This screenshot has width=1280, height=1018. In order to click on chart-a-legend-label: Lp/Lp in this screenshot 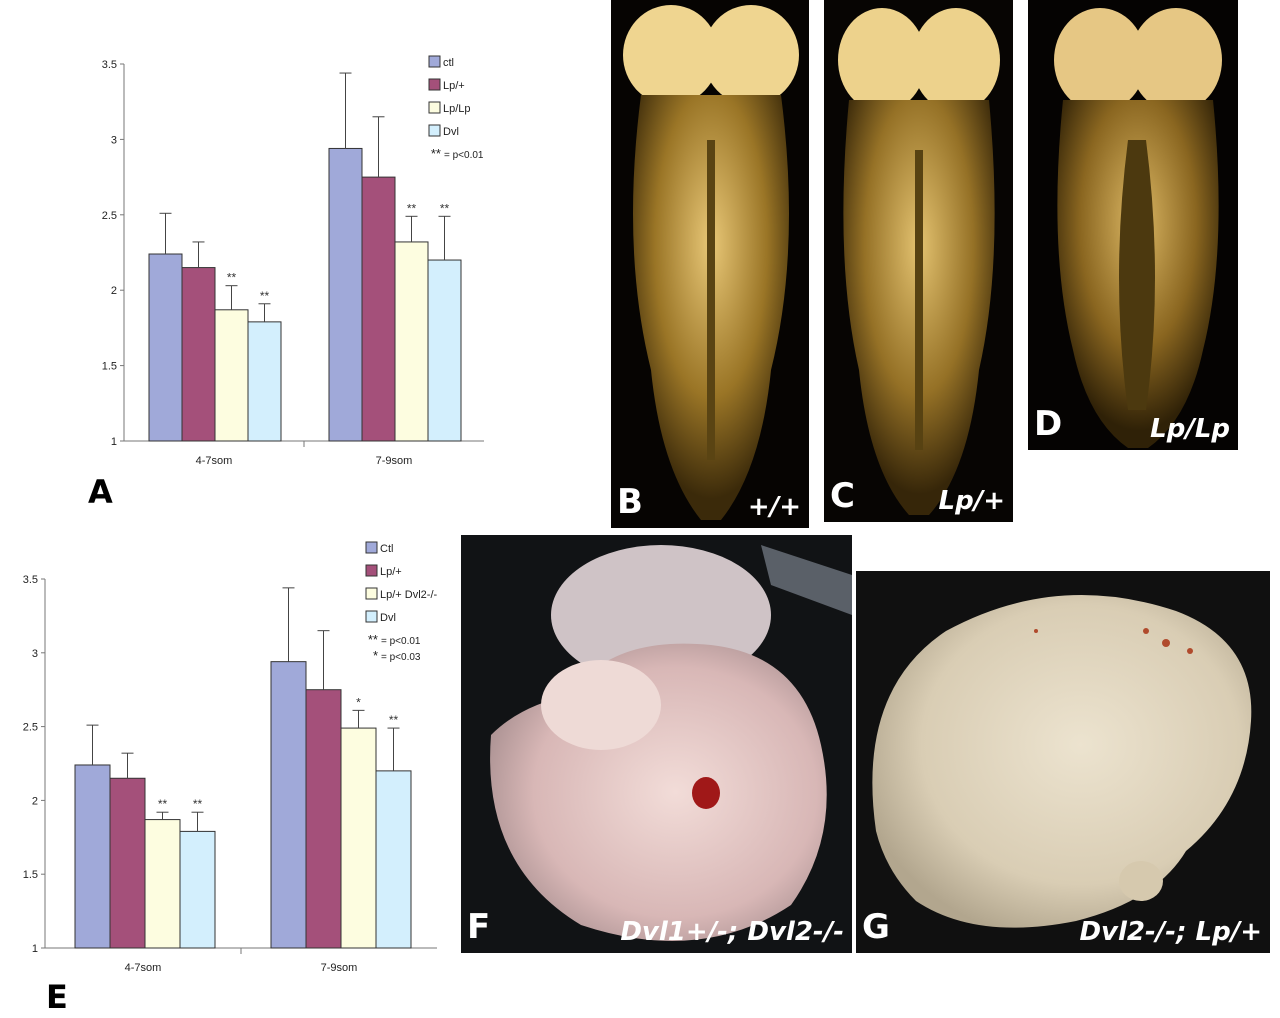, I will do `click(457, 109)`.